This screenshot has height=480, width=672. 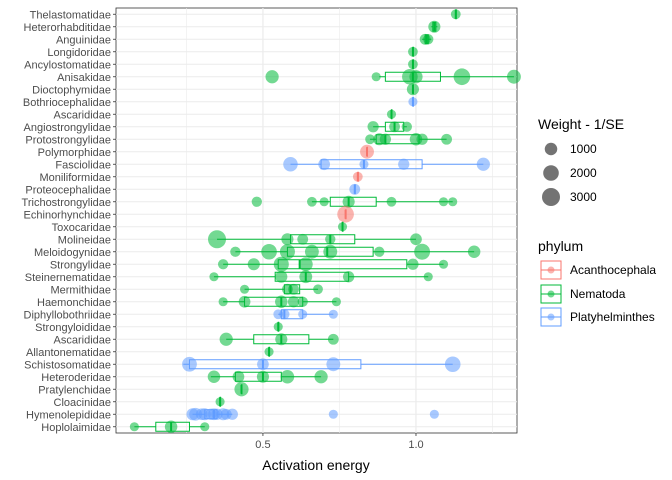 What do you see at coordinates (80, 265) in the screenshot?
I see `y-tick-label: Strongylidae` at bounding box center [80, 265].